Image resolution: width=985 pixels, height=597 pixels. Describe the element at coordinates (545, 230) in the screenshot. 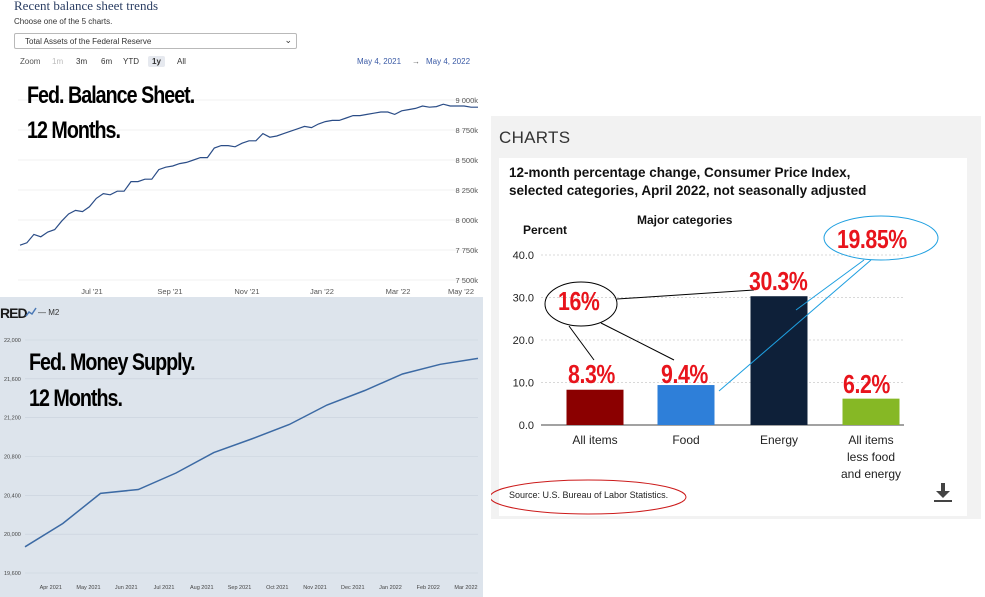

I see `cpi-y-axis-label: Percent` at that location.